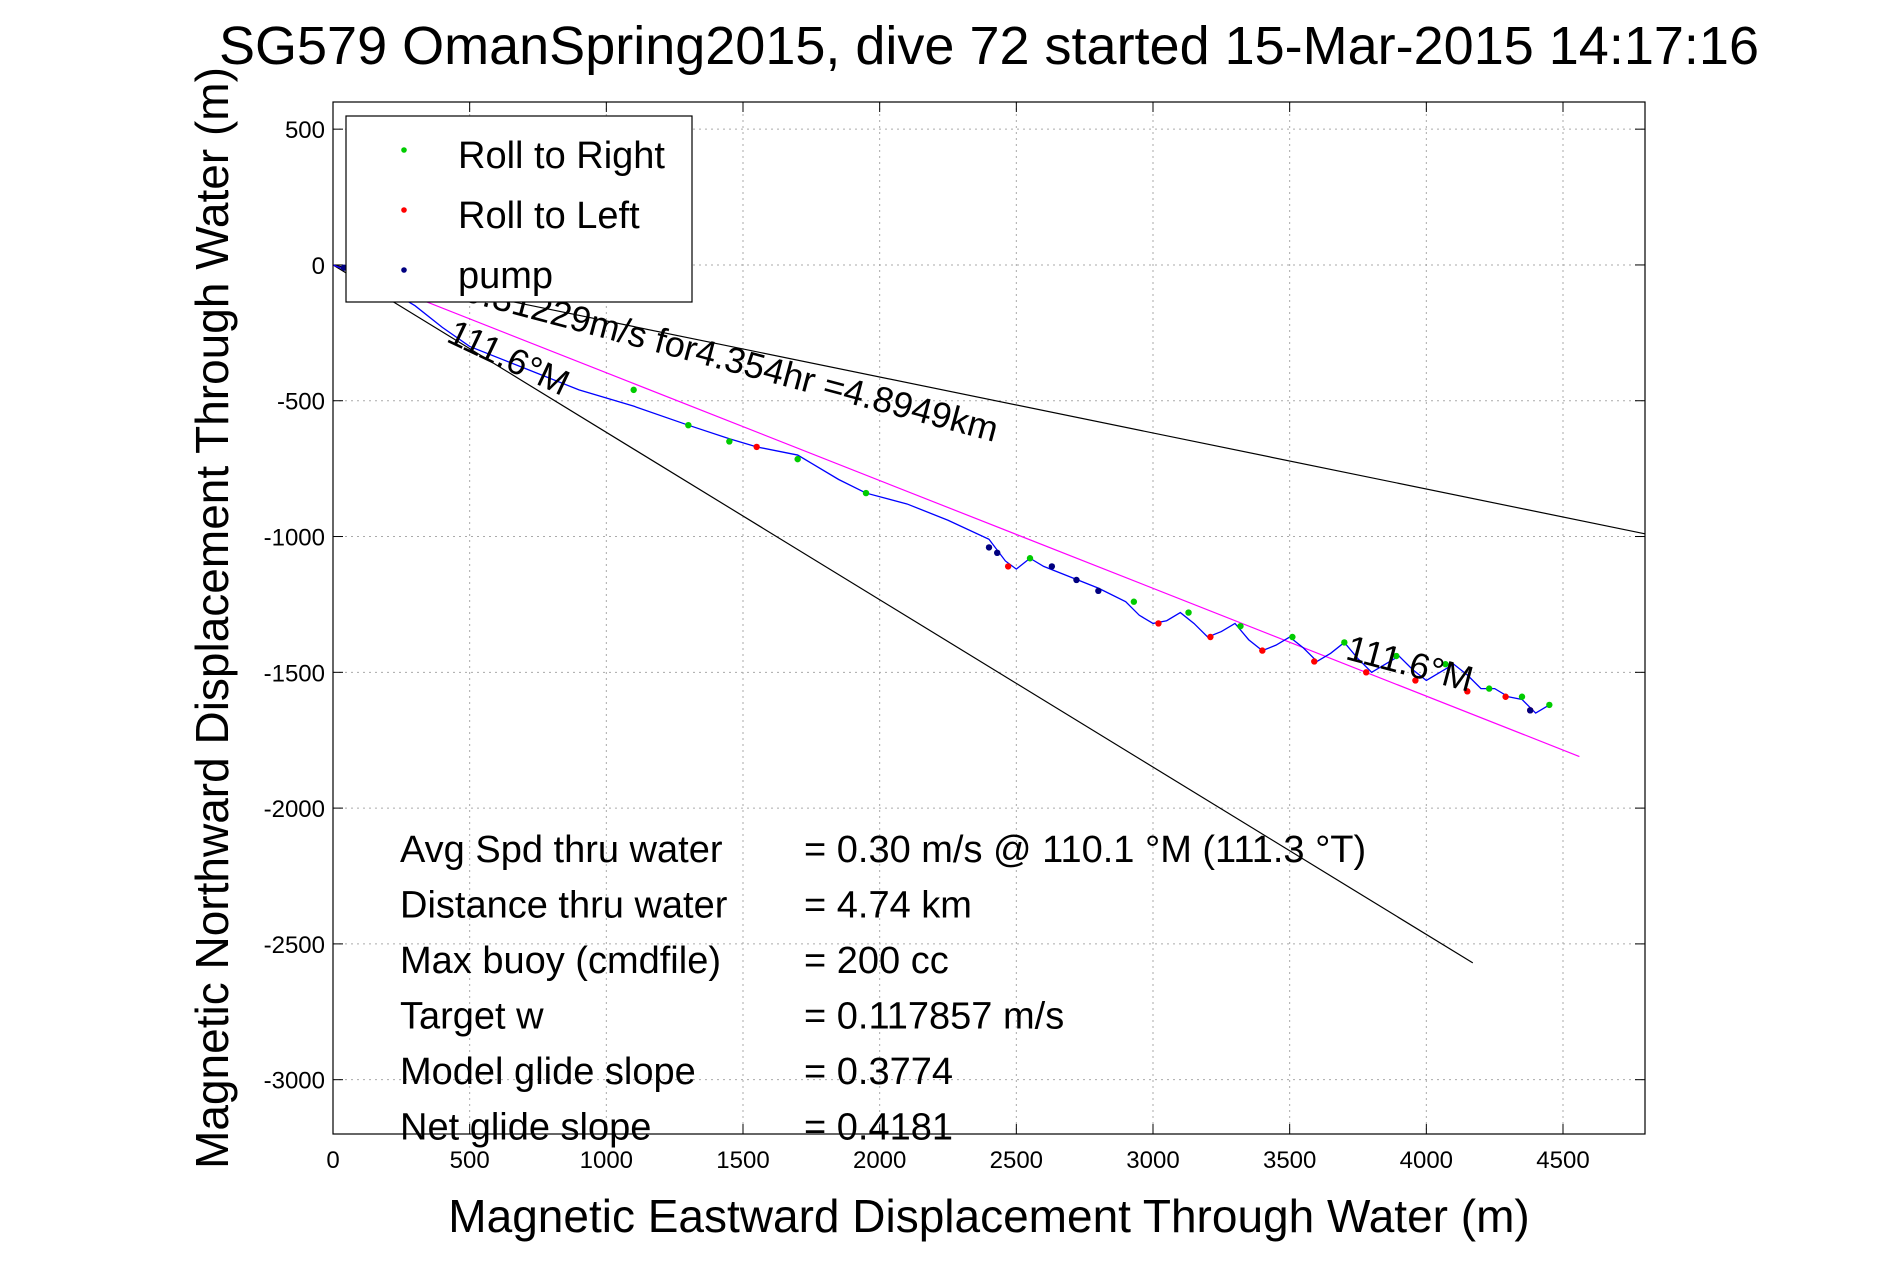 This screenshot has width=1891, height=1262. What do you see at coordinates (505, 276) in the screenshot?
I see `legend-label: pump` at bounding box center [505, 276].